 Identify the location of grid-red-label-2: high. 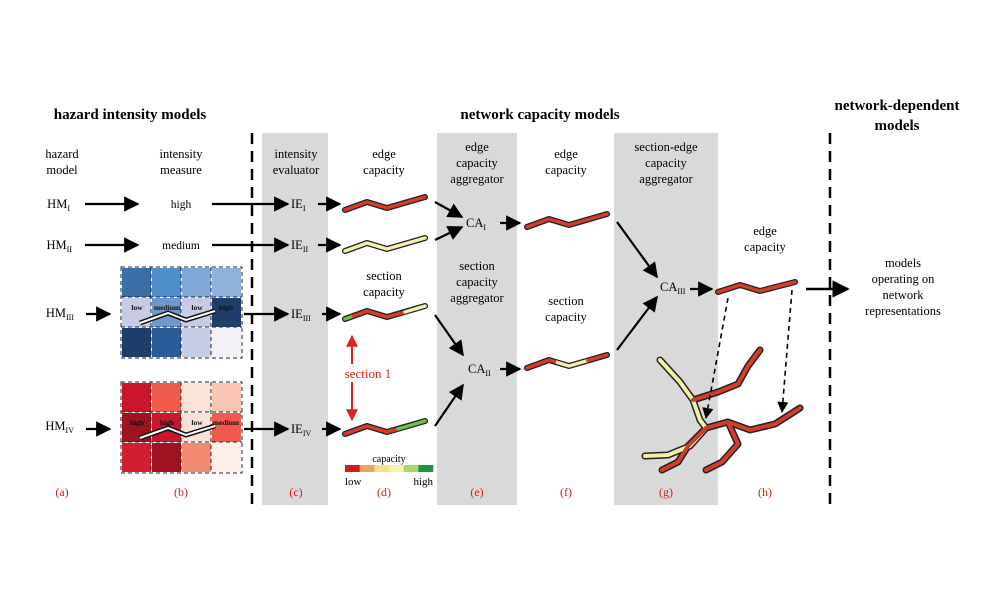
(167, 422).